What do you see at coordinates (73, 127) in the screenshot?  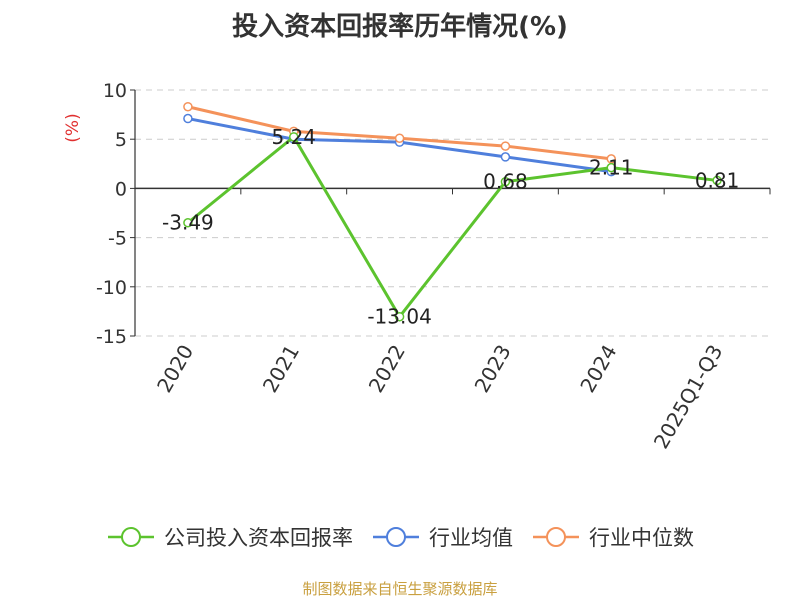 I see `y-axis-label: (%)` at bounding box center [73, 127].